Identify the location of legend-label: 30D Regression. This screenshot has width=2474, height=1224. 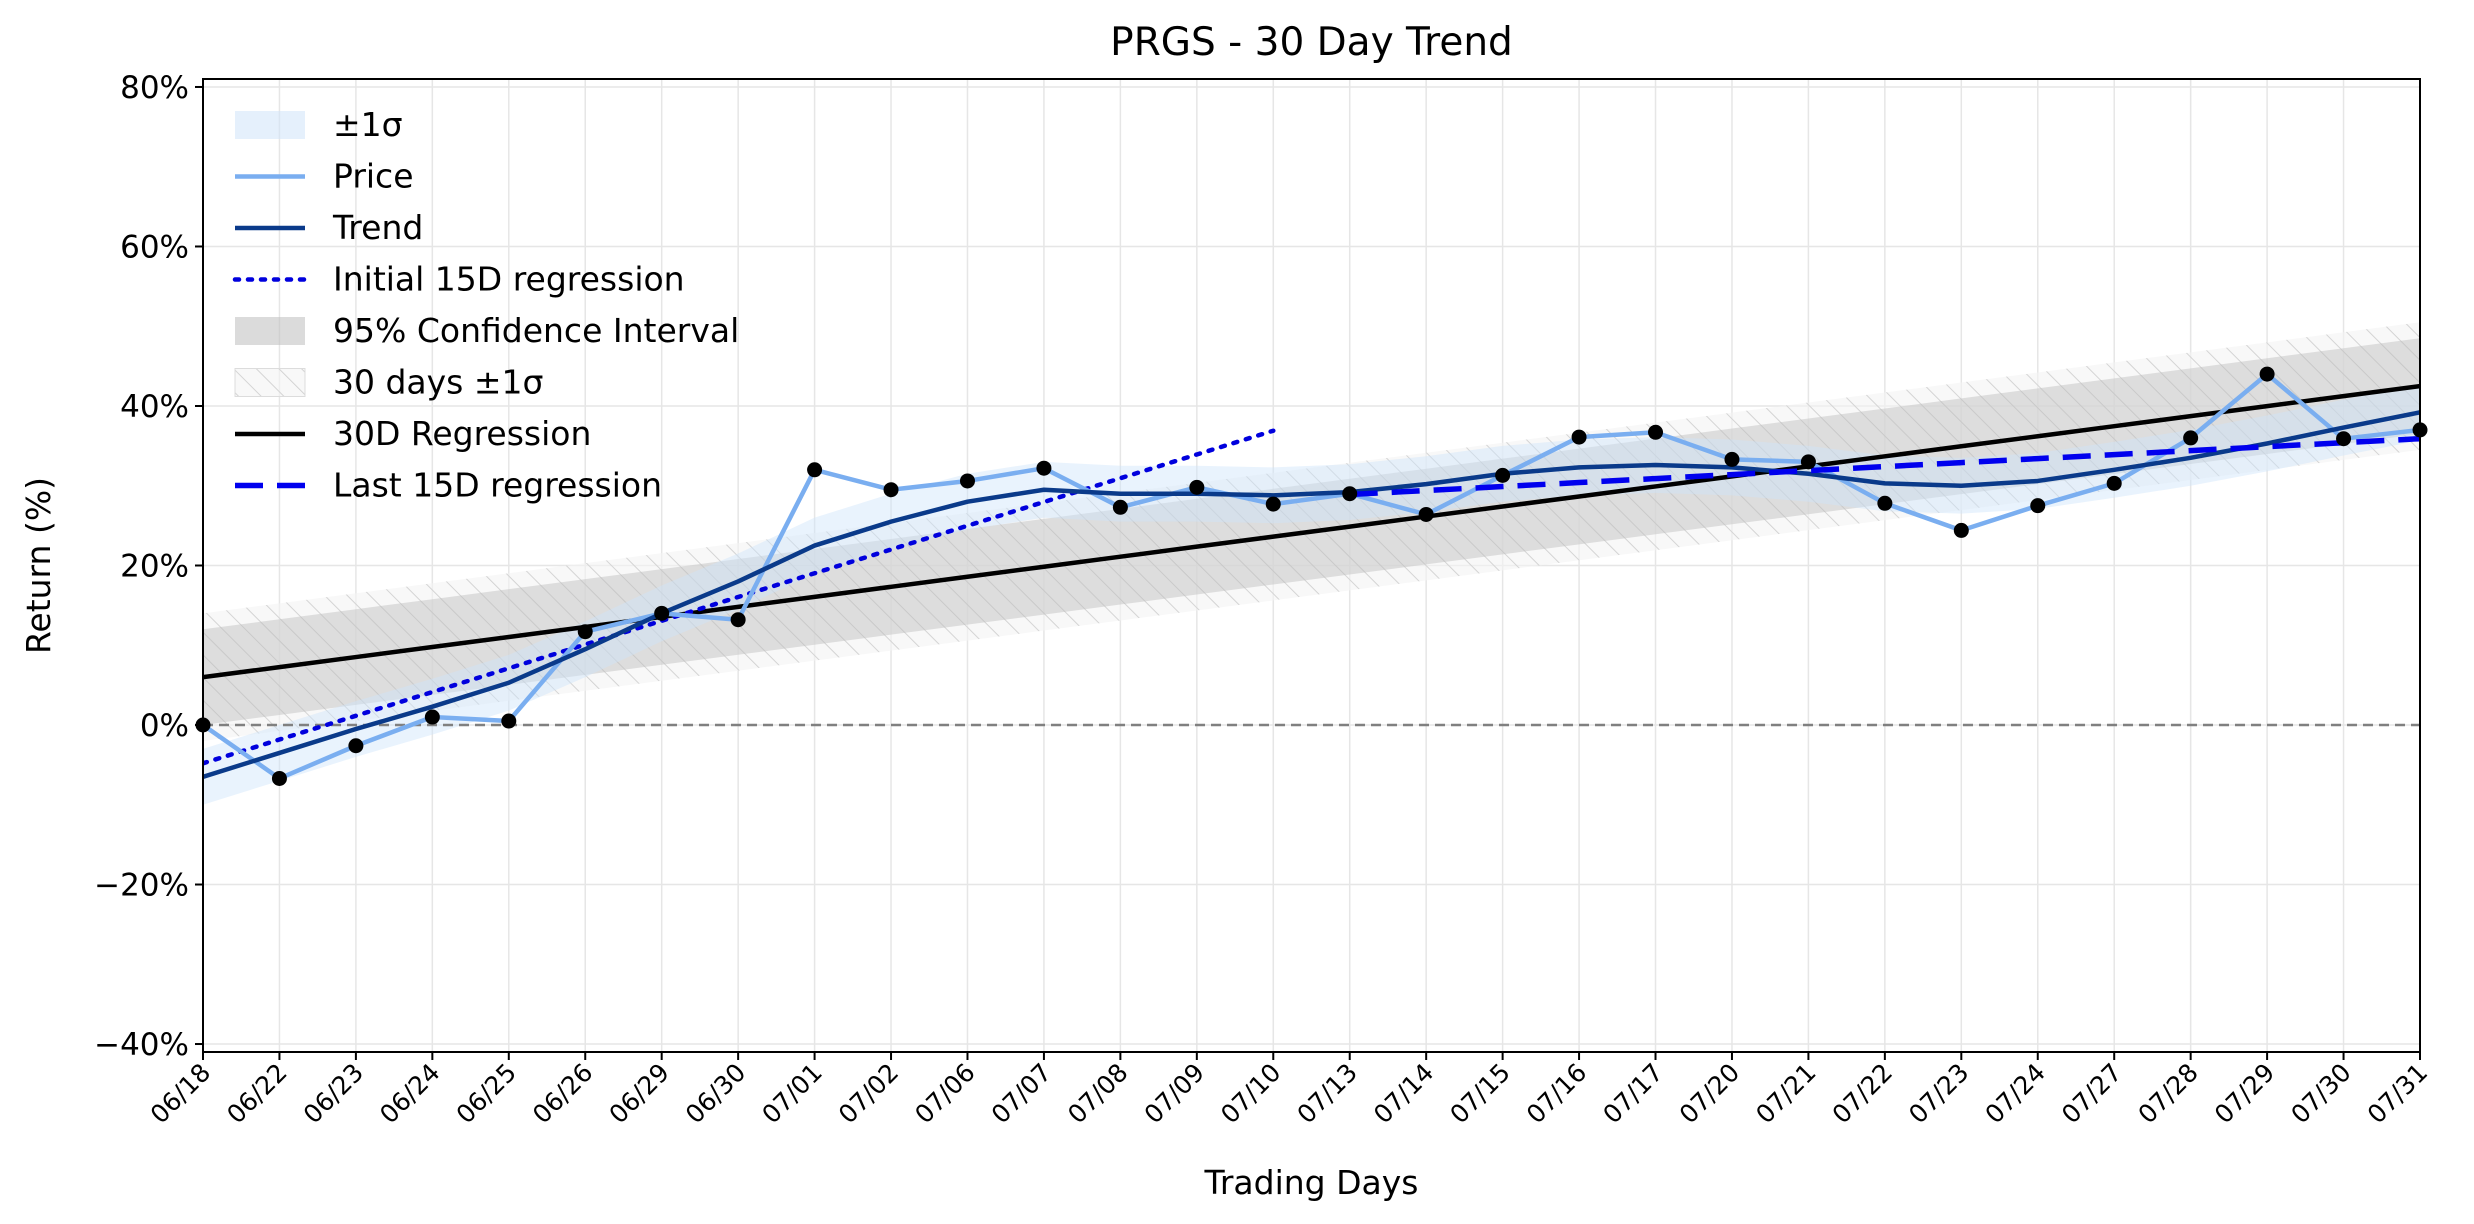
(462, 433).